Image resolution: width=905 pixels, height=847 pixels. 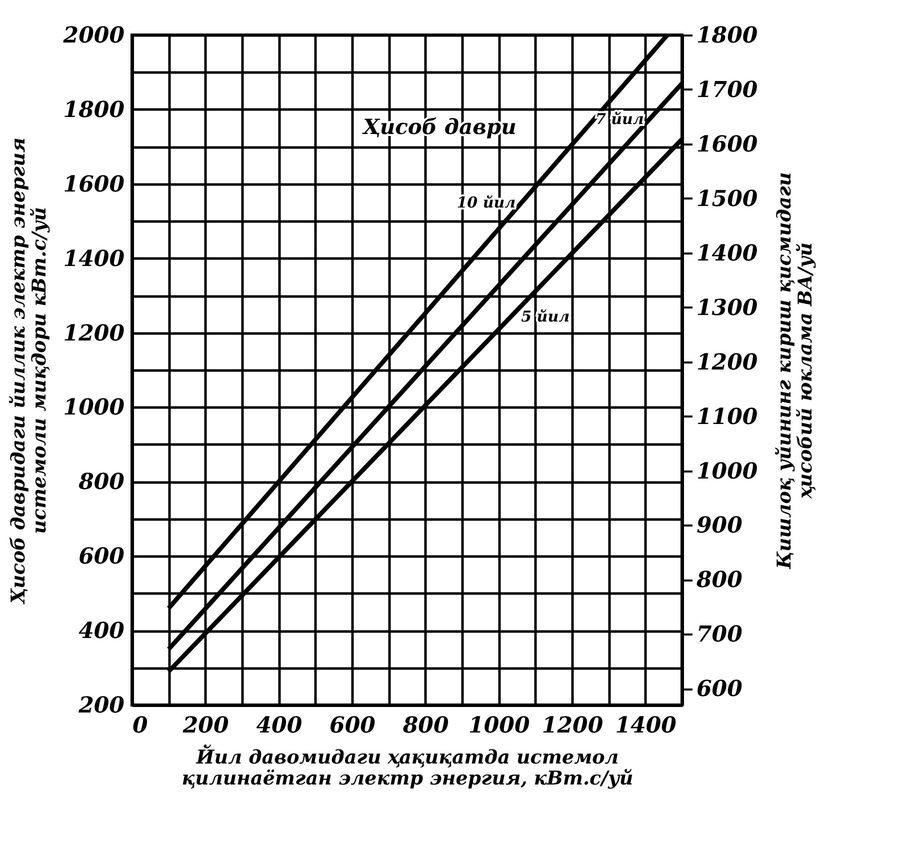 I want to click on y-tick-label: 1200, so click(x=94, y=333).